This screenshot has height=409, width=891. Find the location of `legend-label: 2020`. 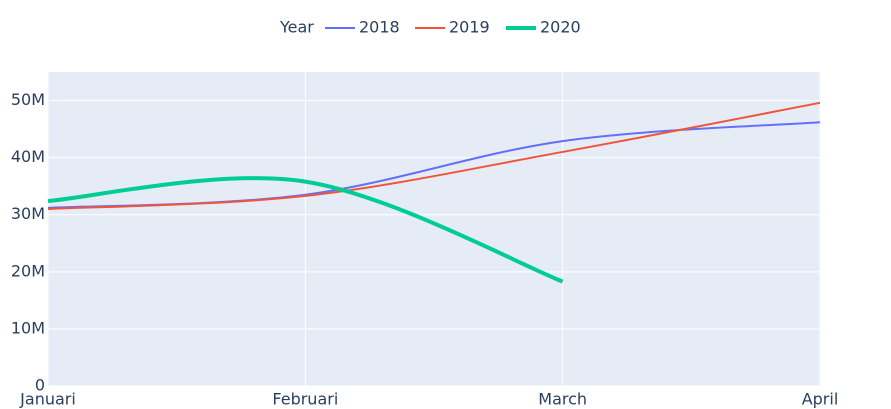

legend-label: 2020 is located at coordinates (560, 27).